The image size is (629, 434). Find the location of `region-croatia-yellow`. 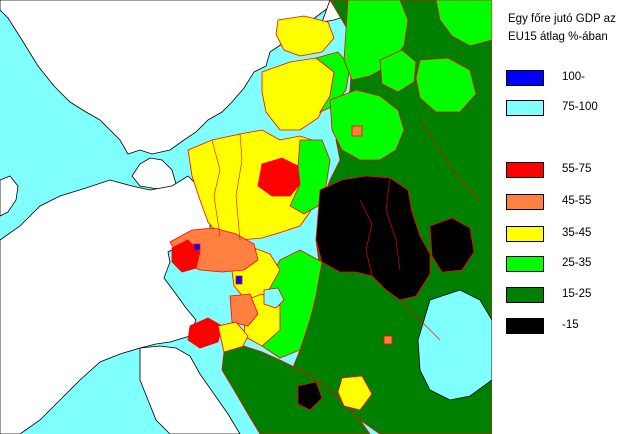

region-croatia-yellow is located at coordinates (233, 337).